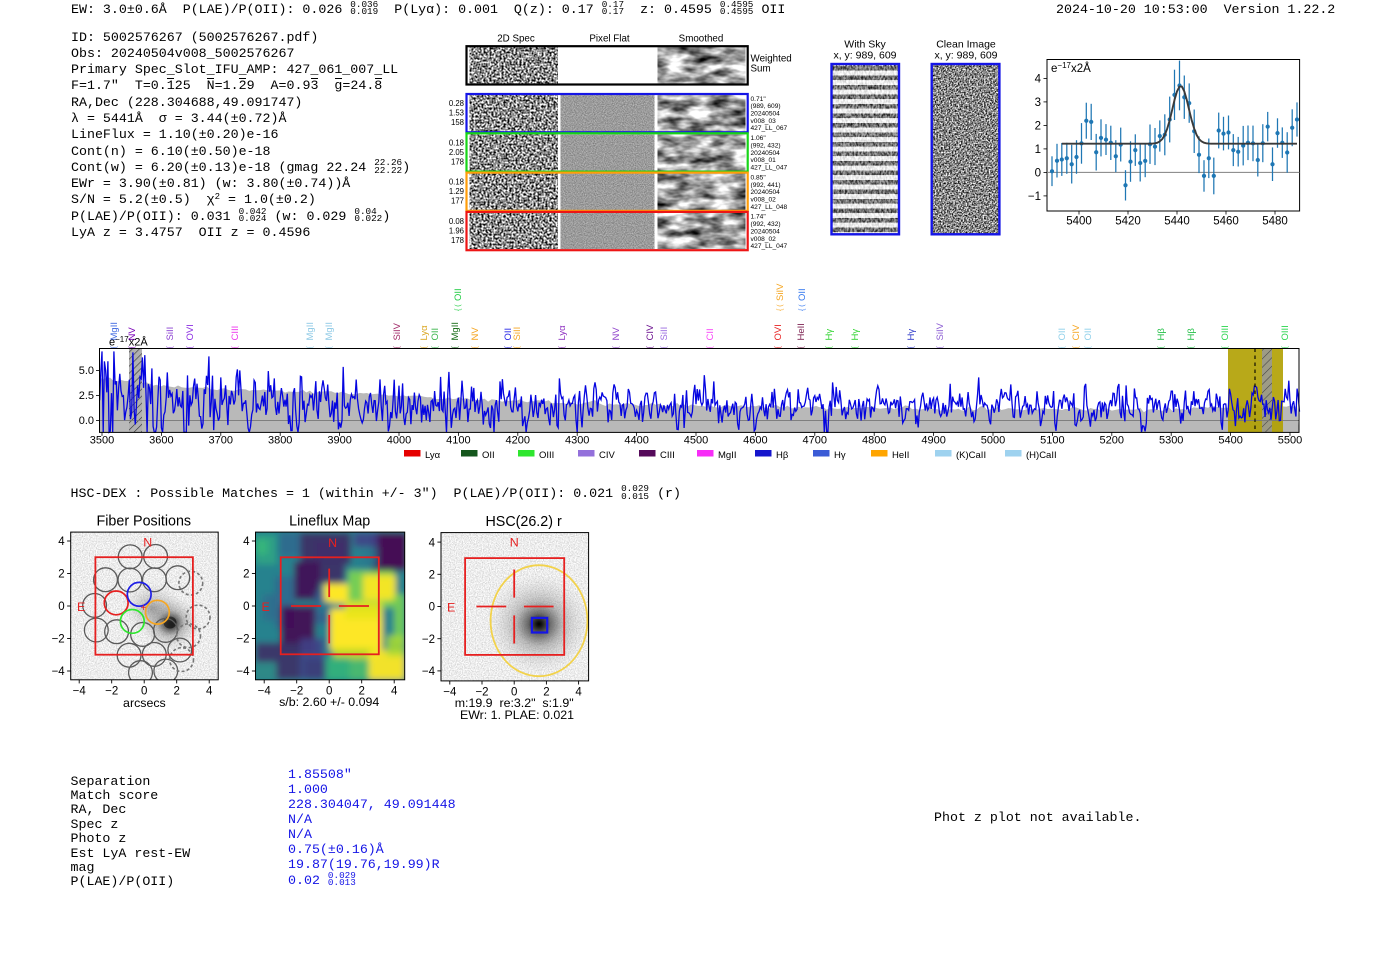 Image resolution: width=1400 pixels, height=953 pixels. I want to click on svg-text: CIII, so click(667, 455).